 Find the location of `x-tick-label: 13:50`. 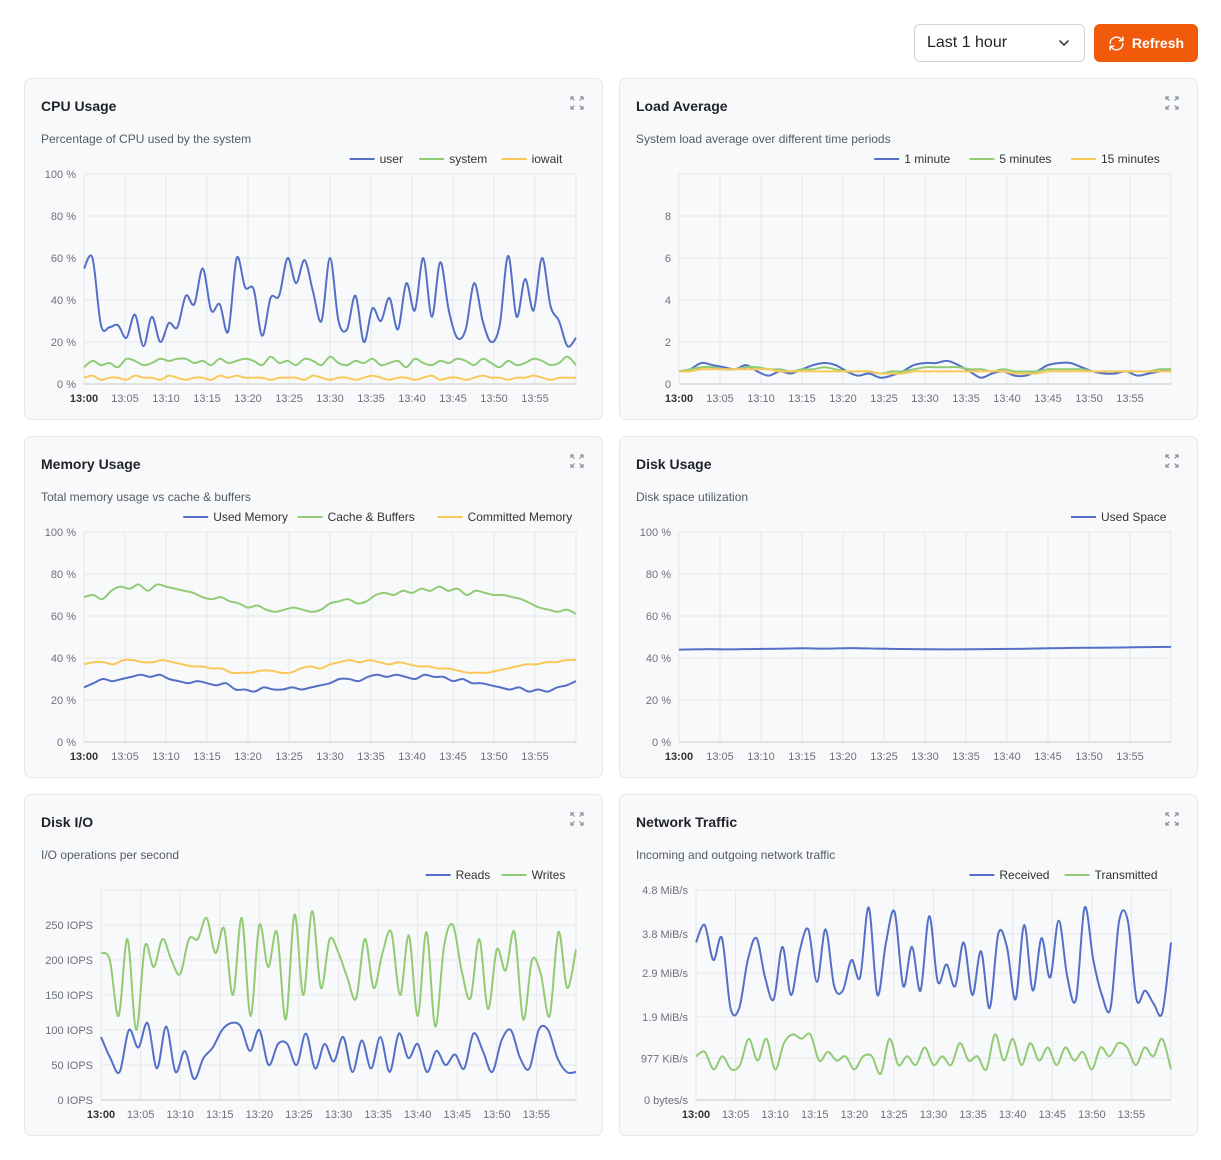

x-tick-label: 13:50 is located at coordinates (1089, 399).